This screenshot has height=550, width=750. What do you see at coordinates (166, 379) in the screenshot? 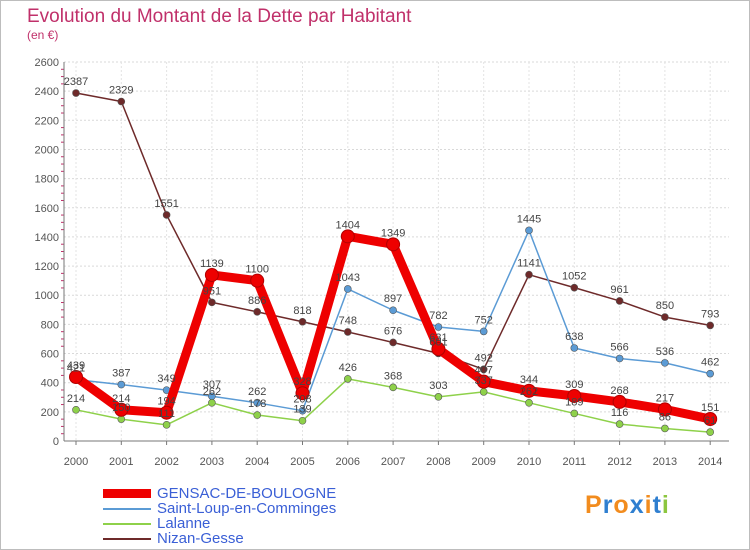
I see `data-label: 349` at bounding box center [166, 379].